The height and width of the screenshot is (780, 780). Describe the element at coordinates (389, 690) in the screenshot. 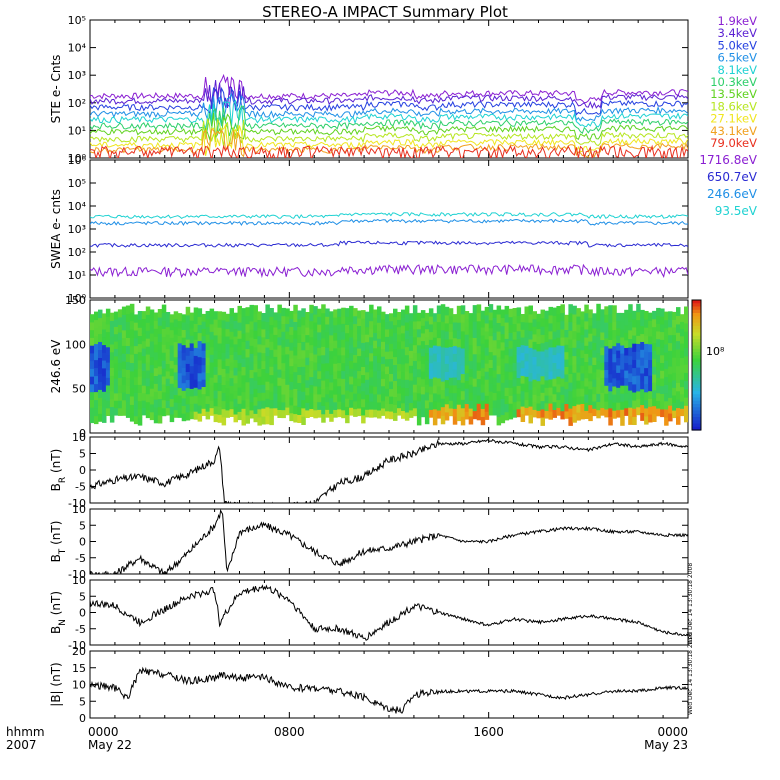

I see `field-series-line` at that location.